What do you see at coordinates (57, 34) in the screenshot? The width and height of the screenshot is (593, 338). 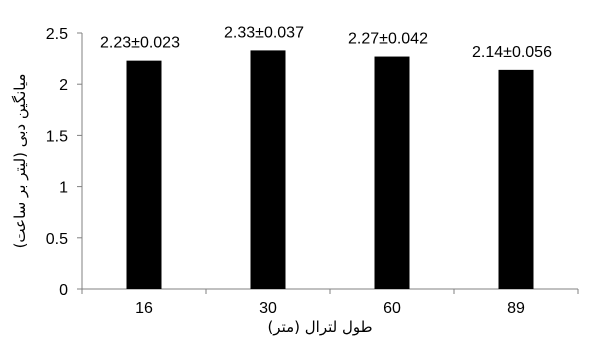 I see `y-tick-label: 2.5` at bounding box center [57, 34].